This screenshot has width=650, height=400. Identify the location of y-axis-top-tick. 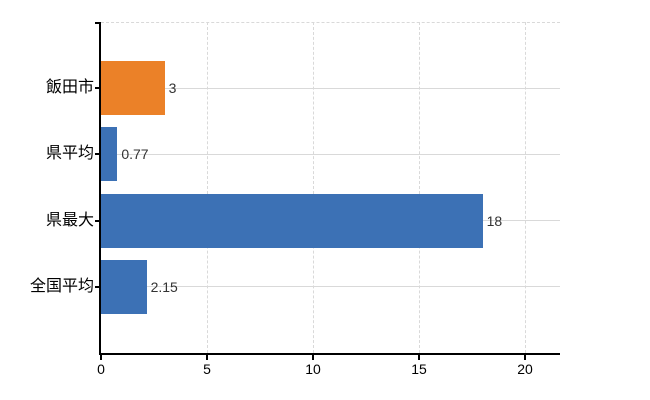
(98, 23).